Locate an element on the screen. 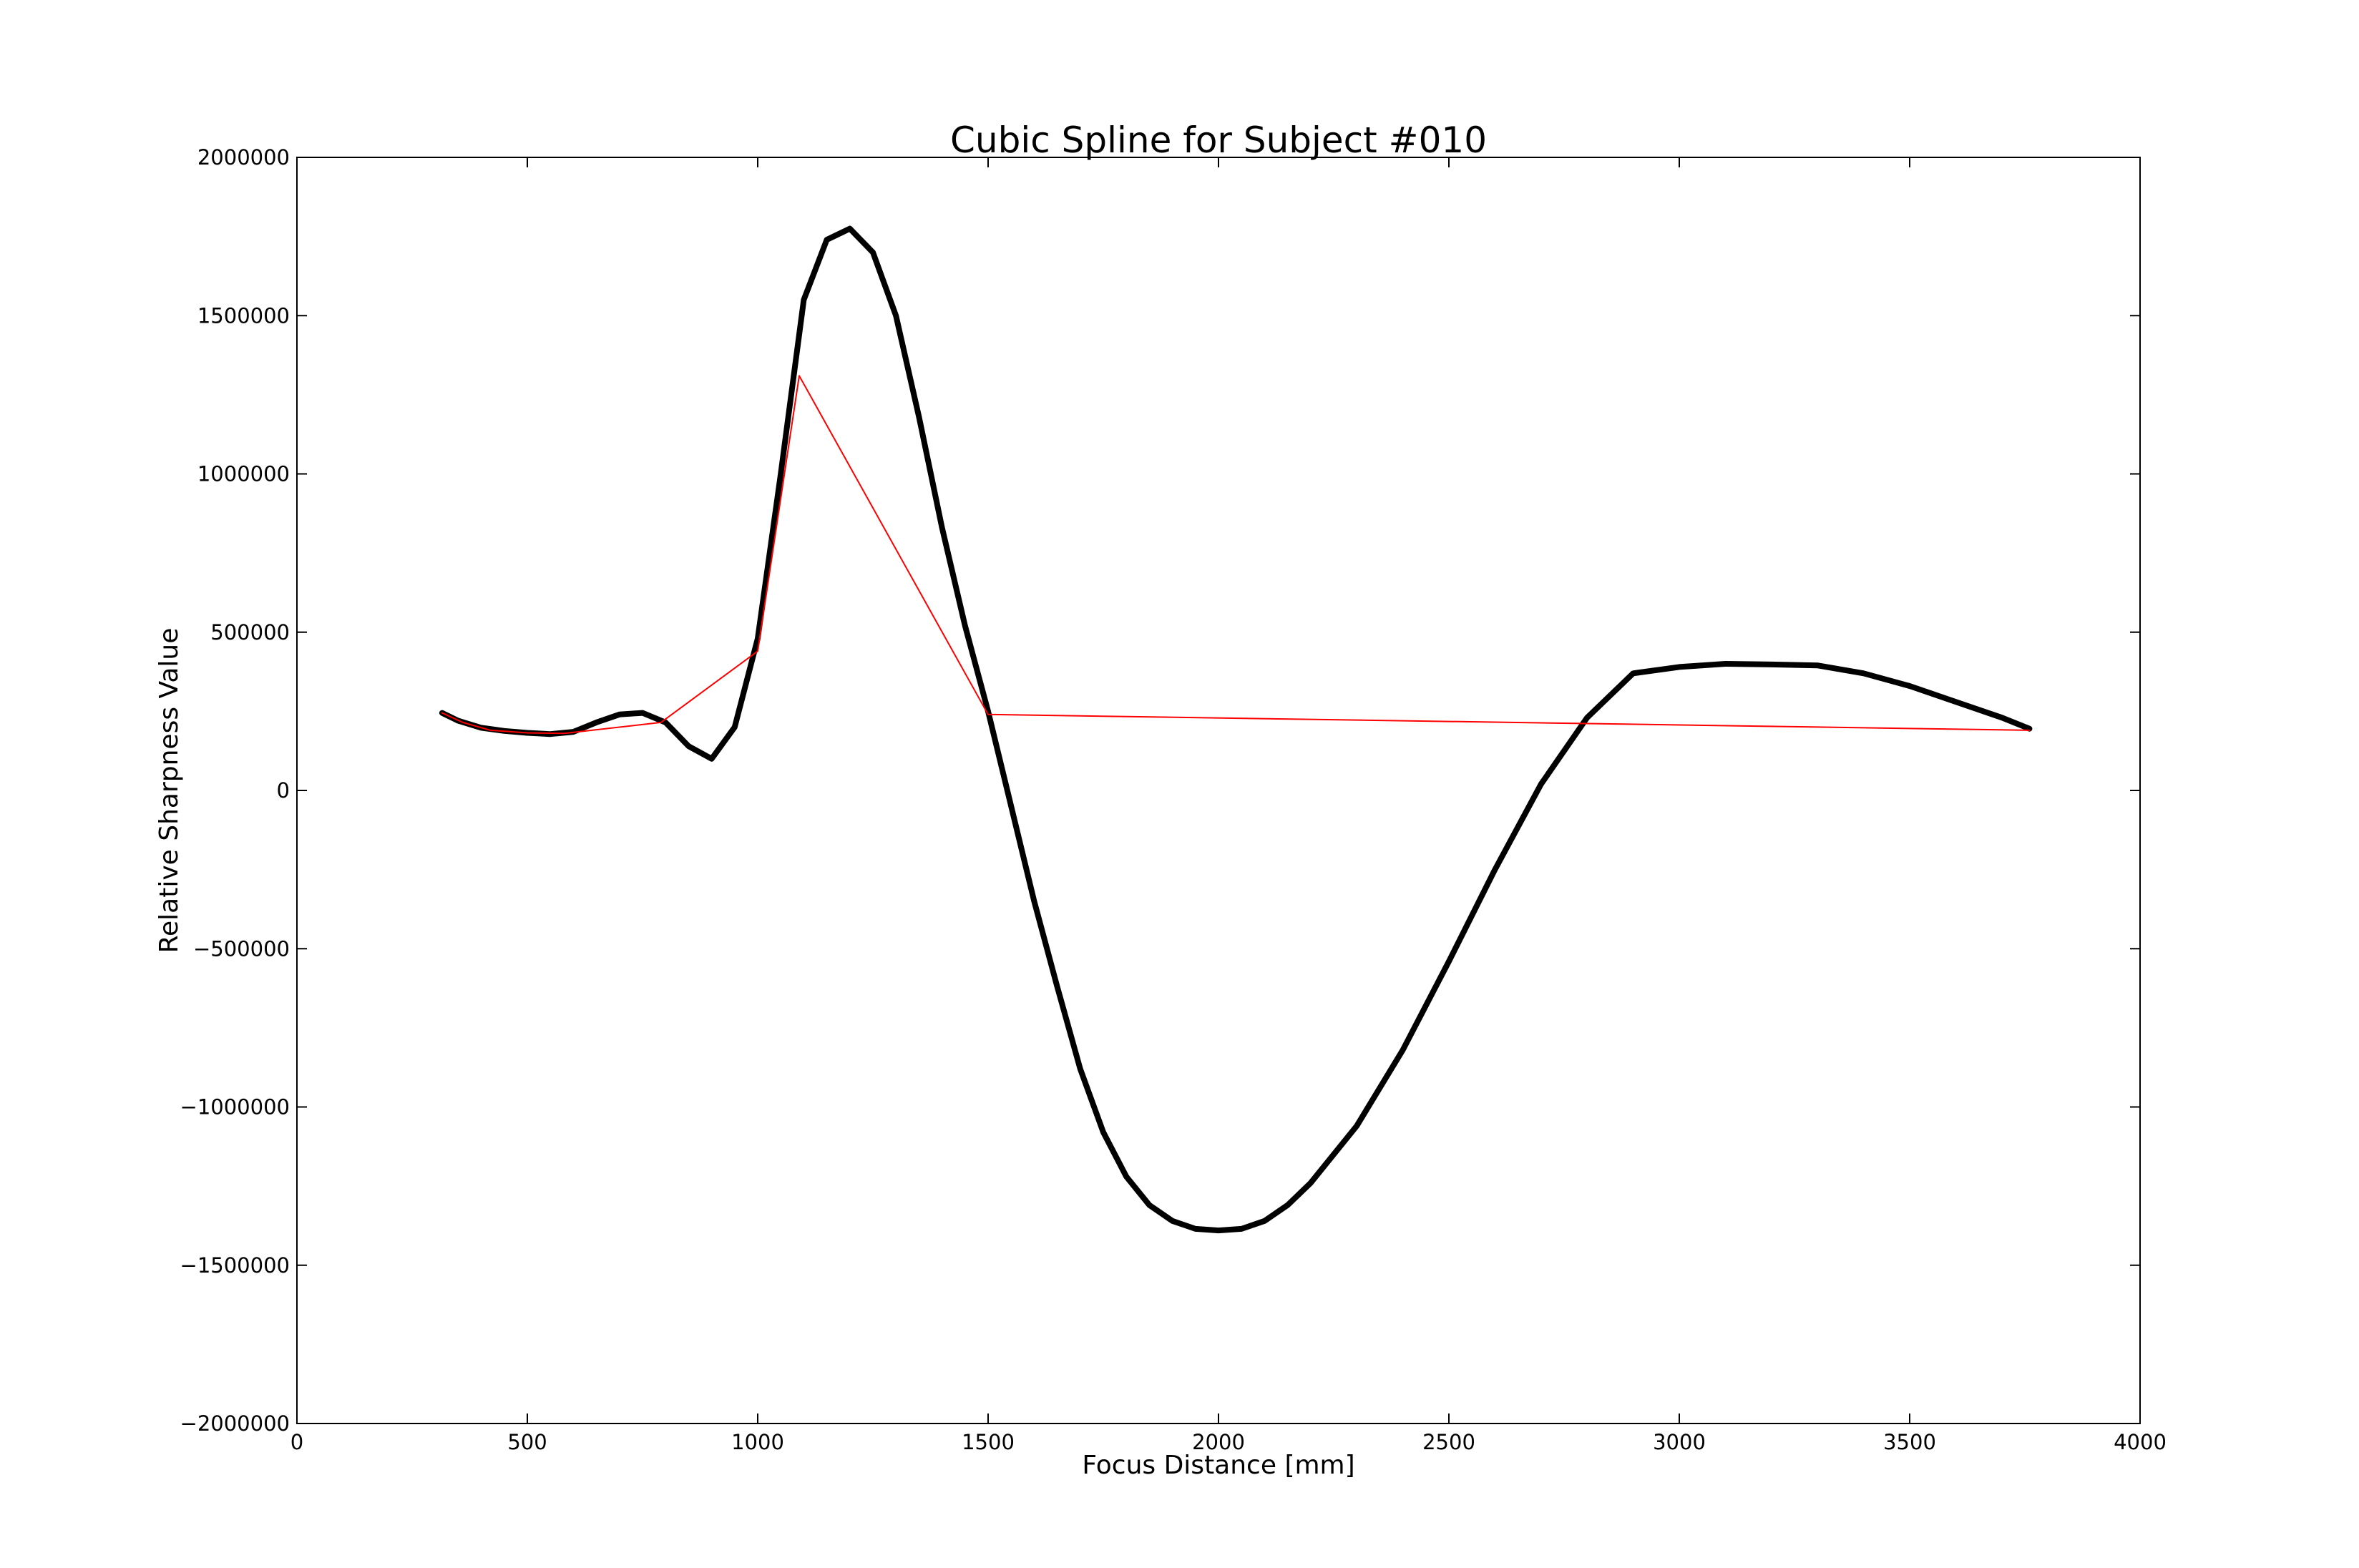 The image size is (2359, 1568). x-tick-label: 1000 is located at coordinates (757, 1442).